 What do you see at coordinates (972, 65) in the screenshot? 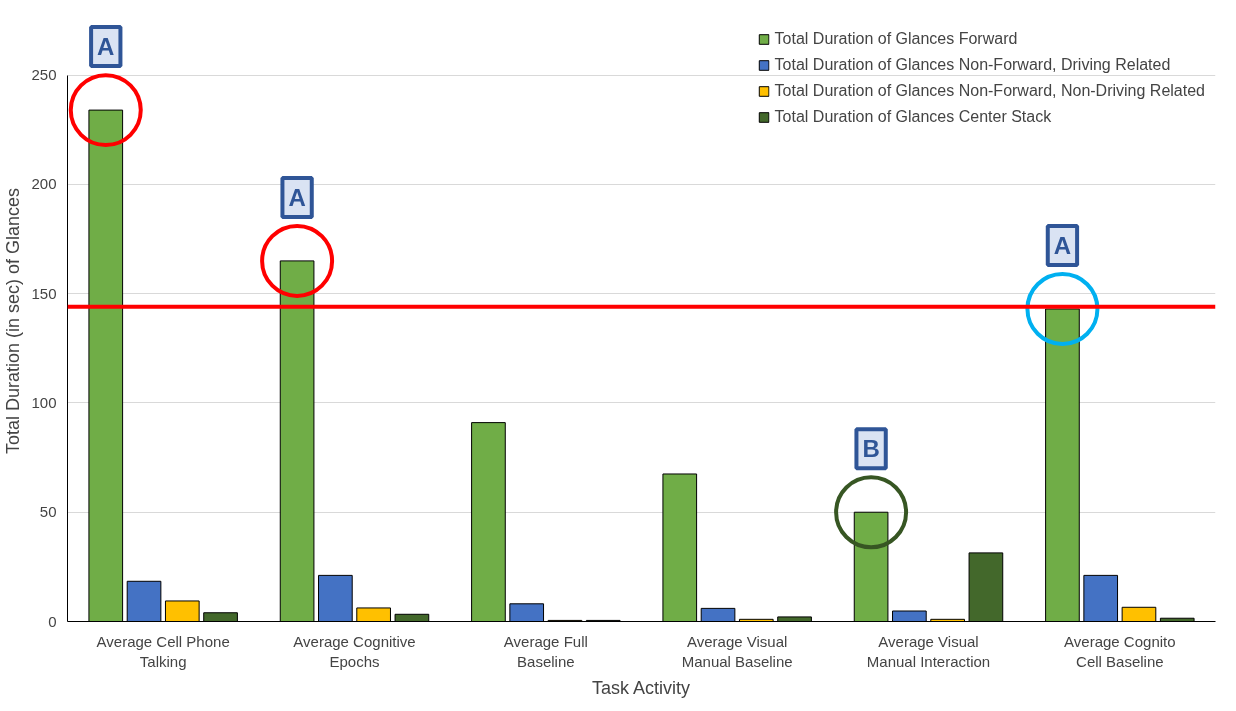
I see `legend-label: Total Duration of Glances Non-Forward, Driving Related` at bounding box center [972, 65].